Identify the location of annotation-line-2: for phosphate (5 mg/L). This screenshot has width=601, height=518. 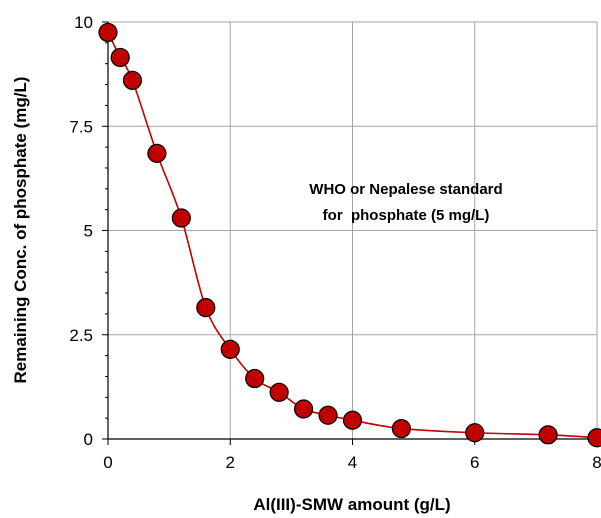
(406, 215).